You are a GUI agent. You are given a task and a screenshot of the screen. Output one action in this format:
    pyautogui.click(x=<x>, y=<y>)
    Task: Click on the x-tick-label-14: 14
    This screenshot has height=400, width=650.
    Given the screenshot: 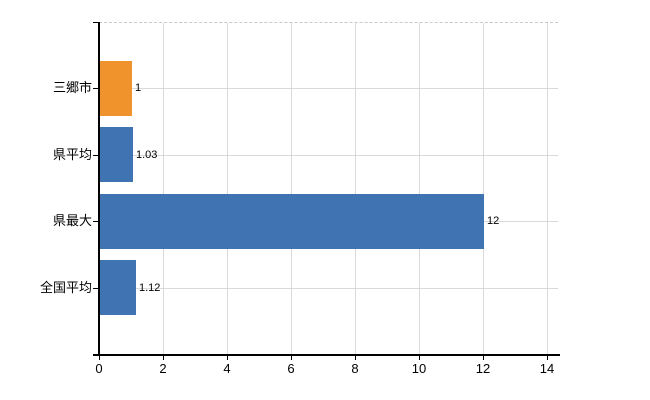 What is the action you would take?
    pyautogui.click(x=547, y=368)
    